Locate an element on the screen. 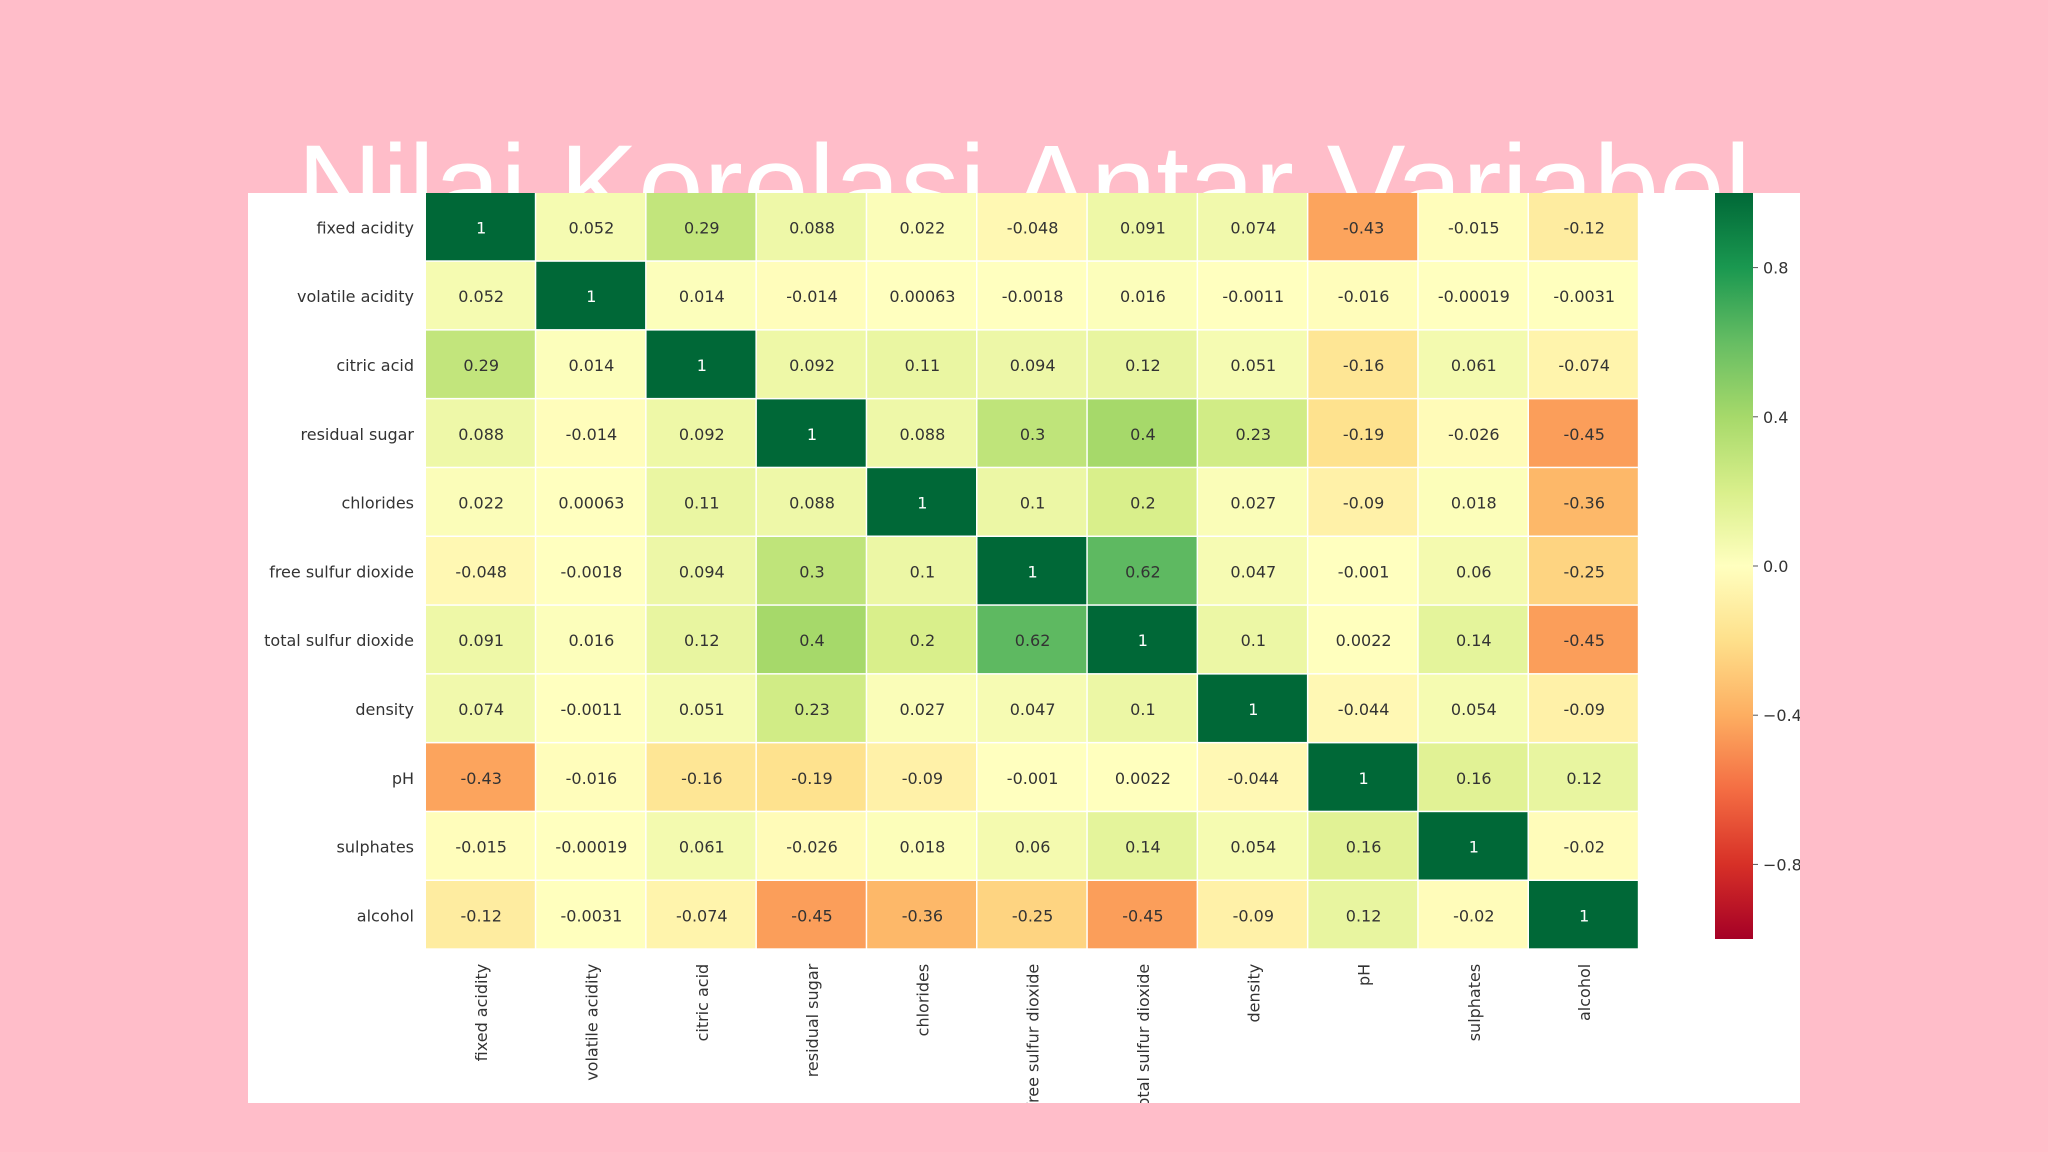 This screenshot has width=2048, height=1152. cell-annotation: 0.092 is located at coordinates (812, 365).